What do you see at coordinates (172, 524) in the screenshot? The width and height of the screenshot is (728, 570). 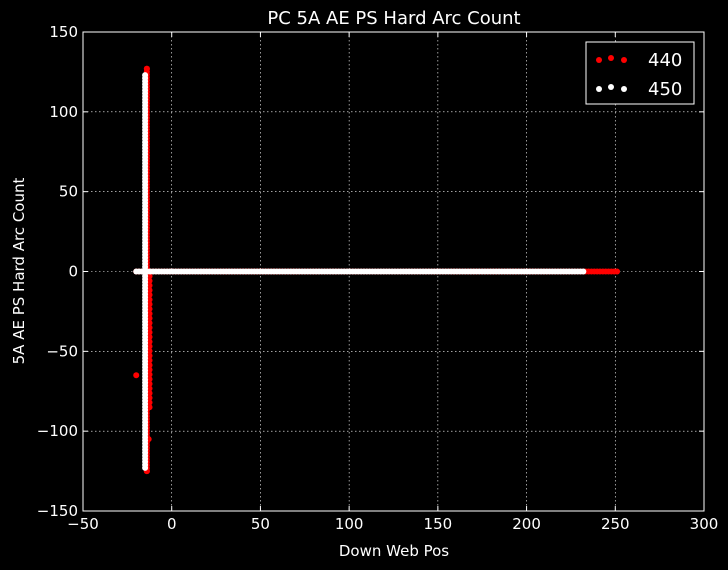 I see `x-tick-label: 0` at bounding box center [172, 524].